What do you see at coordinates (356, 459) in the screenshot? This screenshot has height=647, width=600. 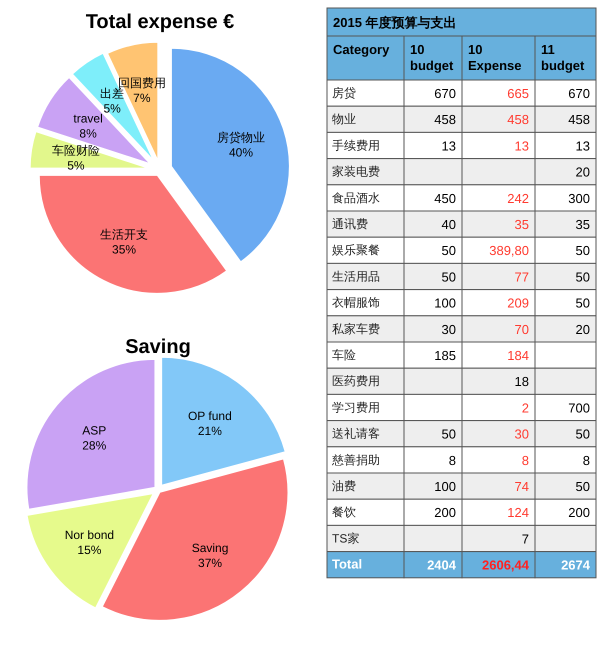 I see `category-label: 慈善捐助` at bounding box center [356, 459].